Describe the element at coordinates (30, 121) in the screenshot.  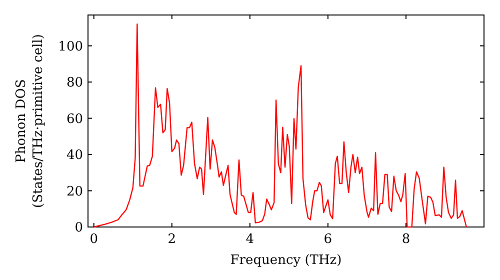
I see `y-axis-title: Phonon DOS (States/THz·primitive cell)` at that location.